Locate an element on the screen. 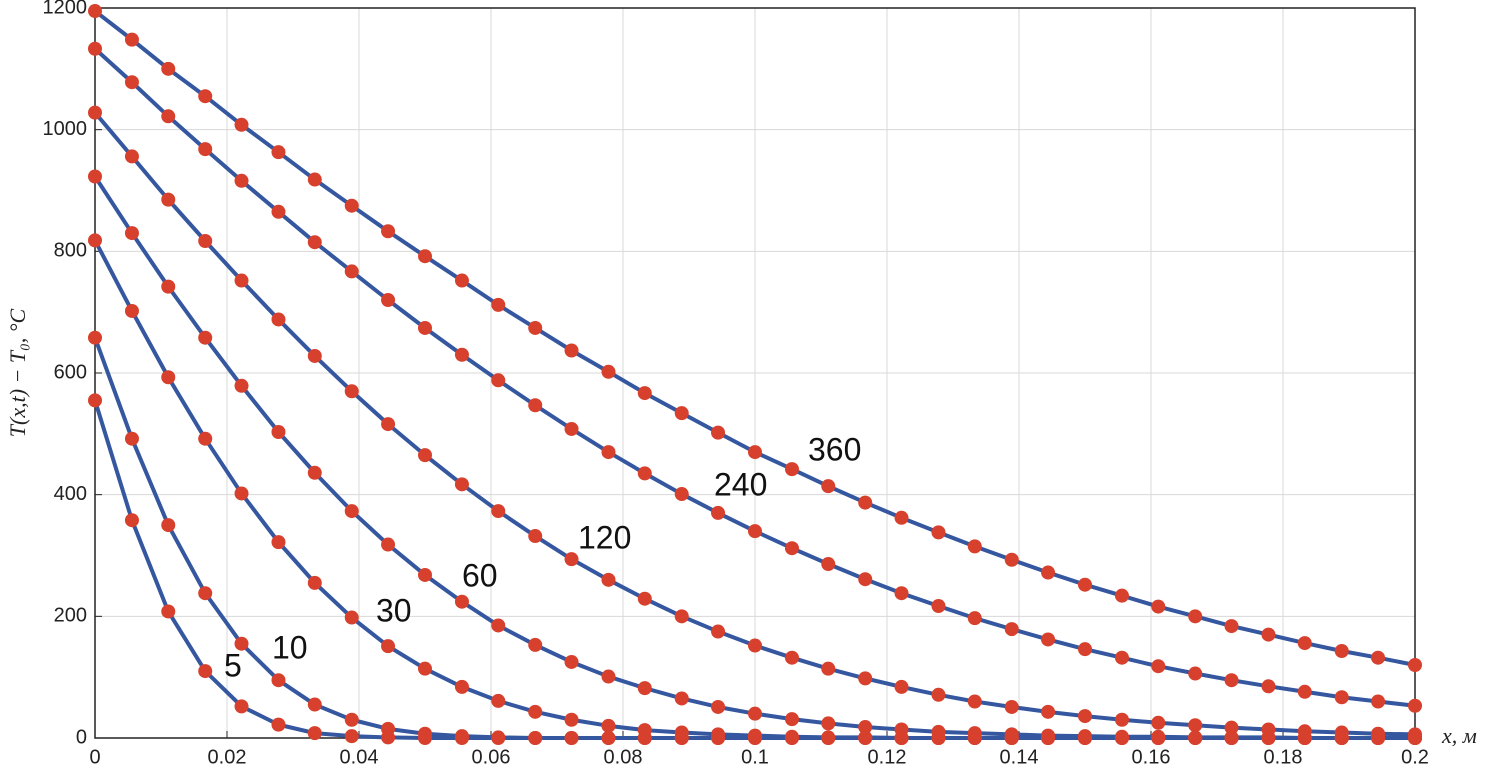 This screenshot has width=1500, height=771. y-tick-label: 600 is located at coordinates (70, 372).